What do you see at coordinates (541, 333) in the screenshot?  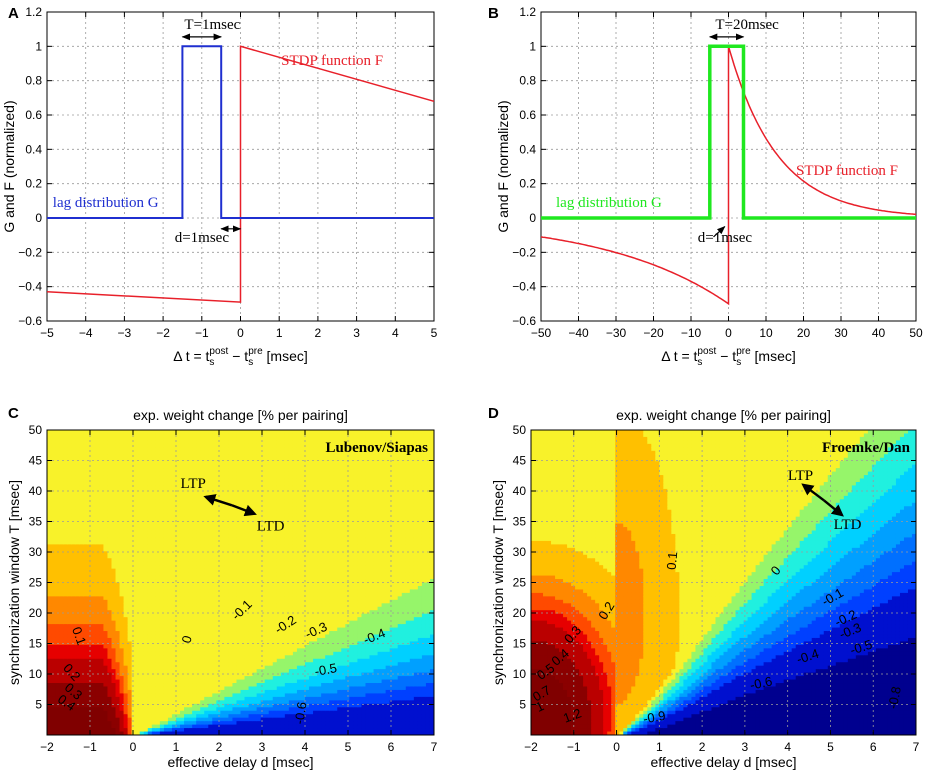 I see `x-tick-label: −50` at bounding box center [541, 333].